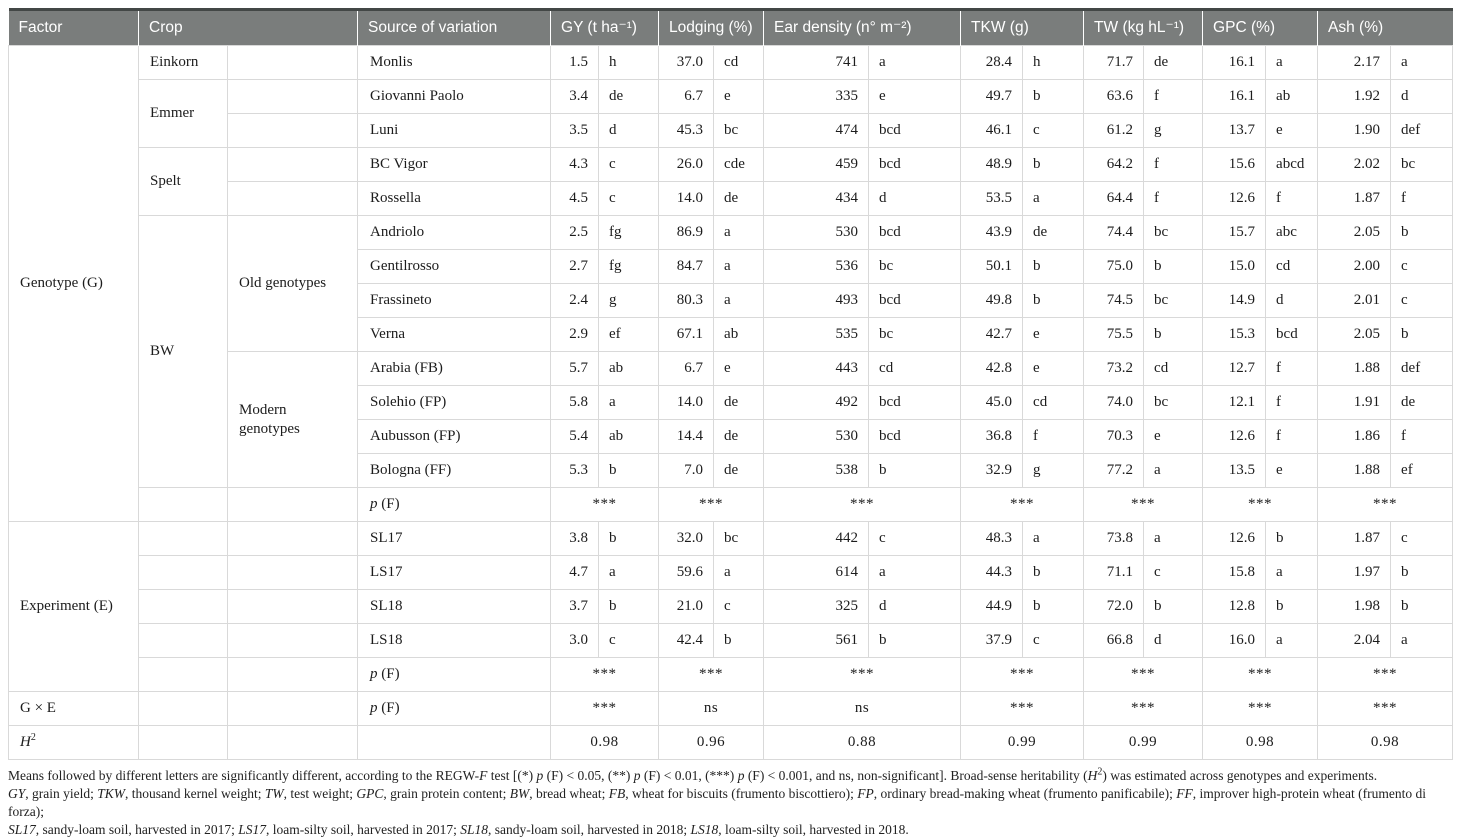 The height and width of the screenshot is (839, 1460). Describe the element at coordinates (686, 402) in the screenshot. I see `value-cell: 14.0` at that location.